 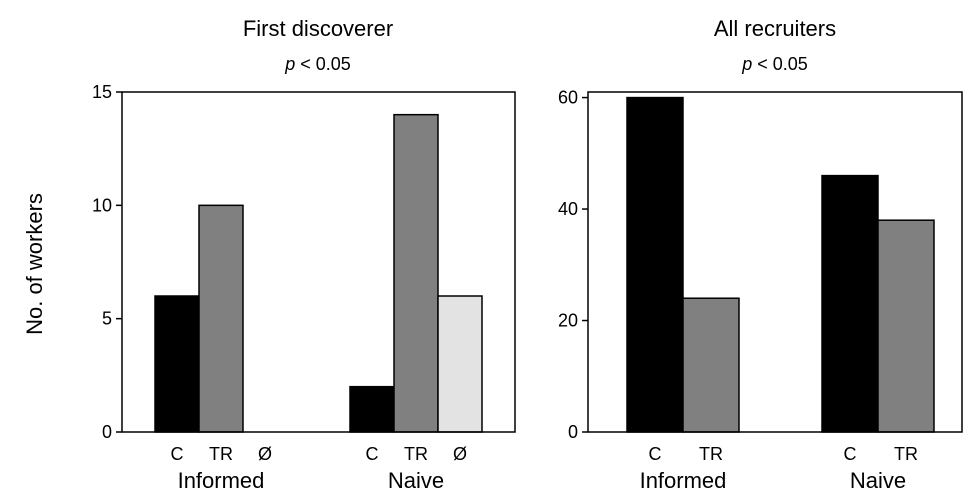 I want to click on y-tick-label: 20, so click(x=568, y=321).